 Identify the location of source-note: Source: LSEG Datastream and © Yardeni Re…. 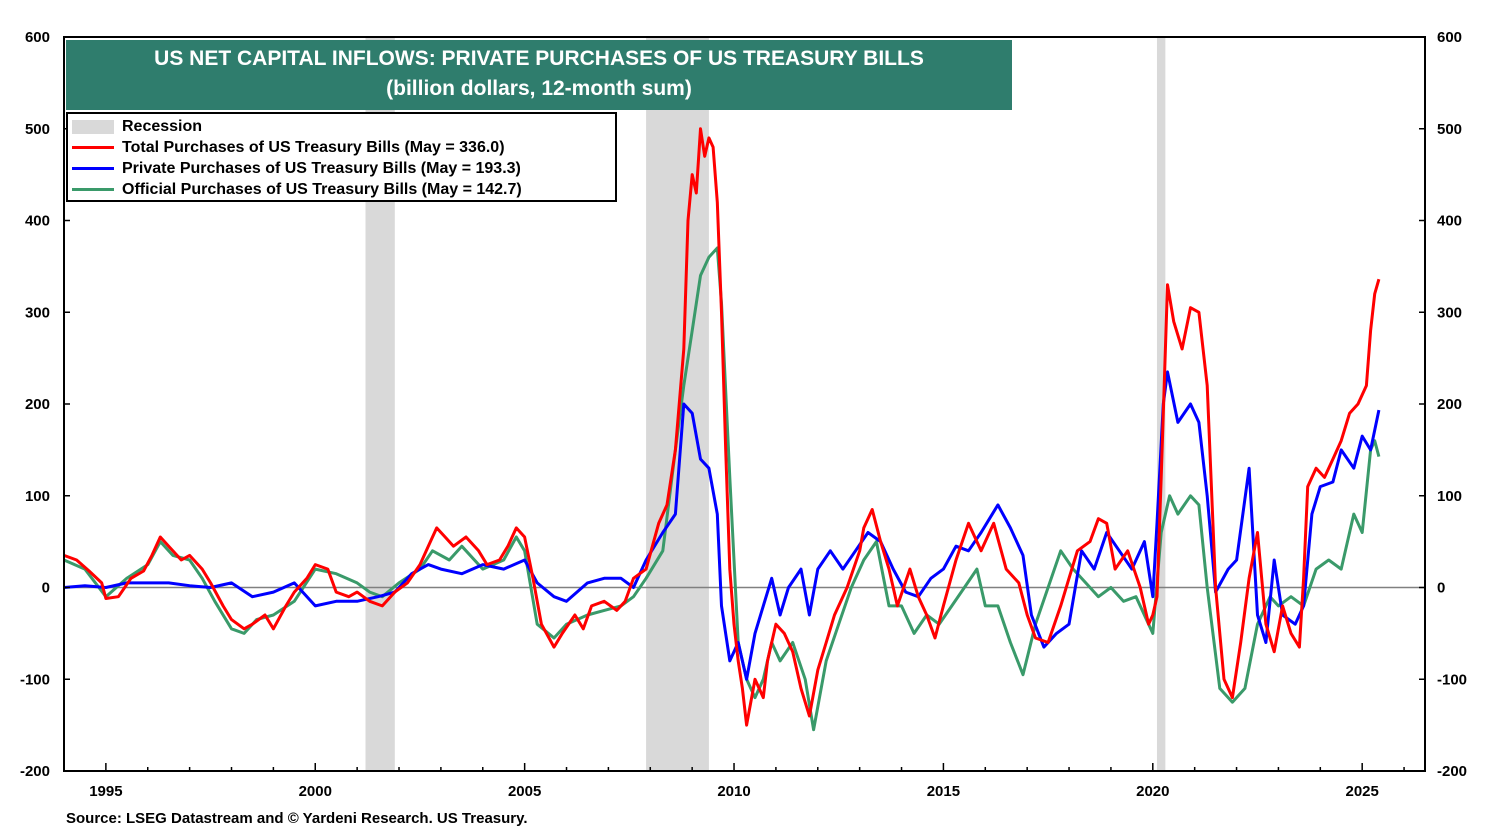
(297, 818).